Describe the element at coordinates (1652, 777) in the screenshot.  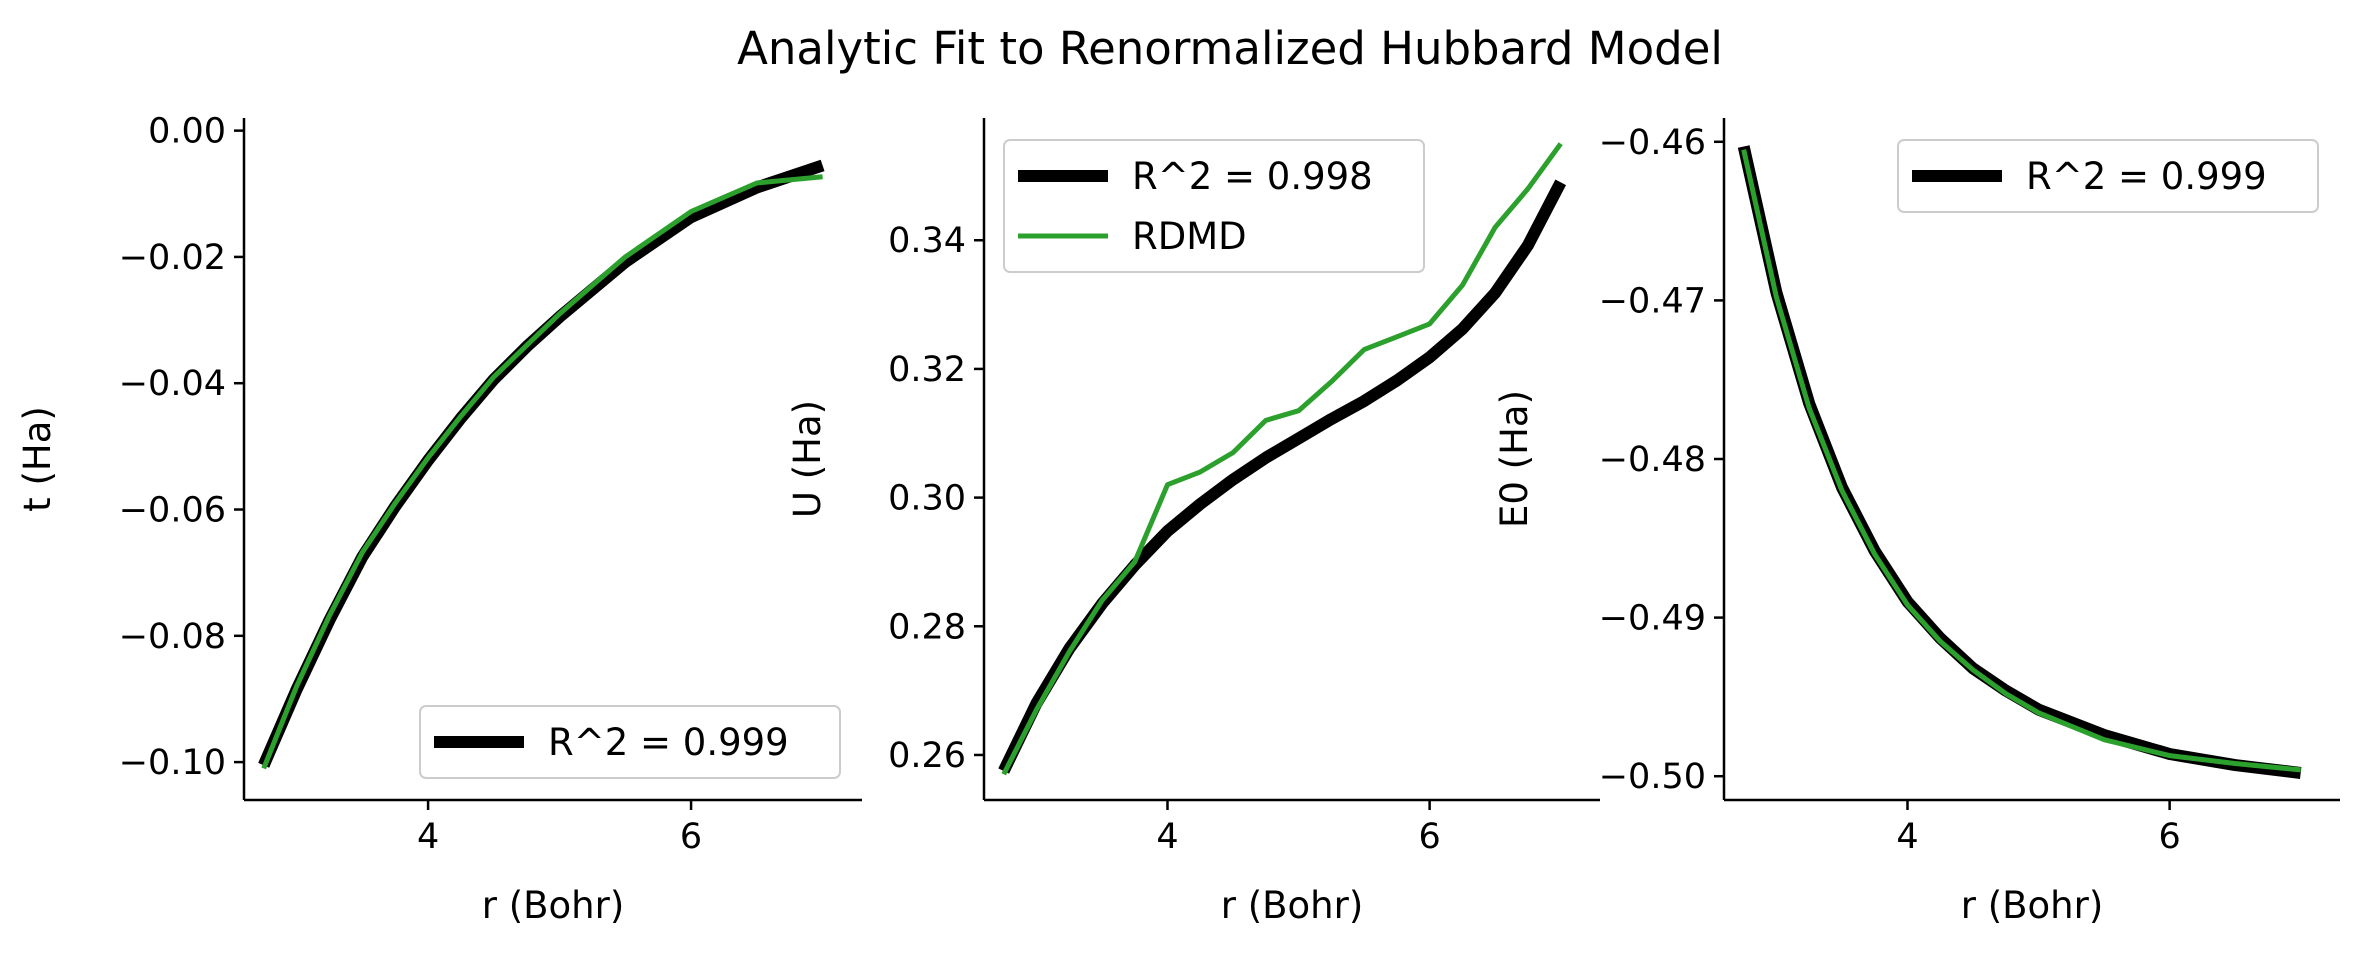
I see `y-tick-label: −0.50` at that location.